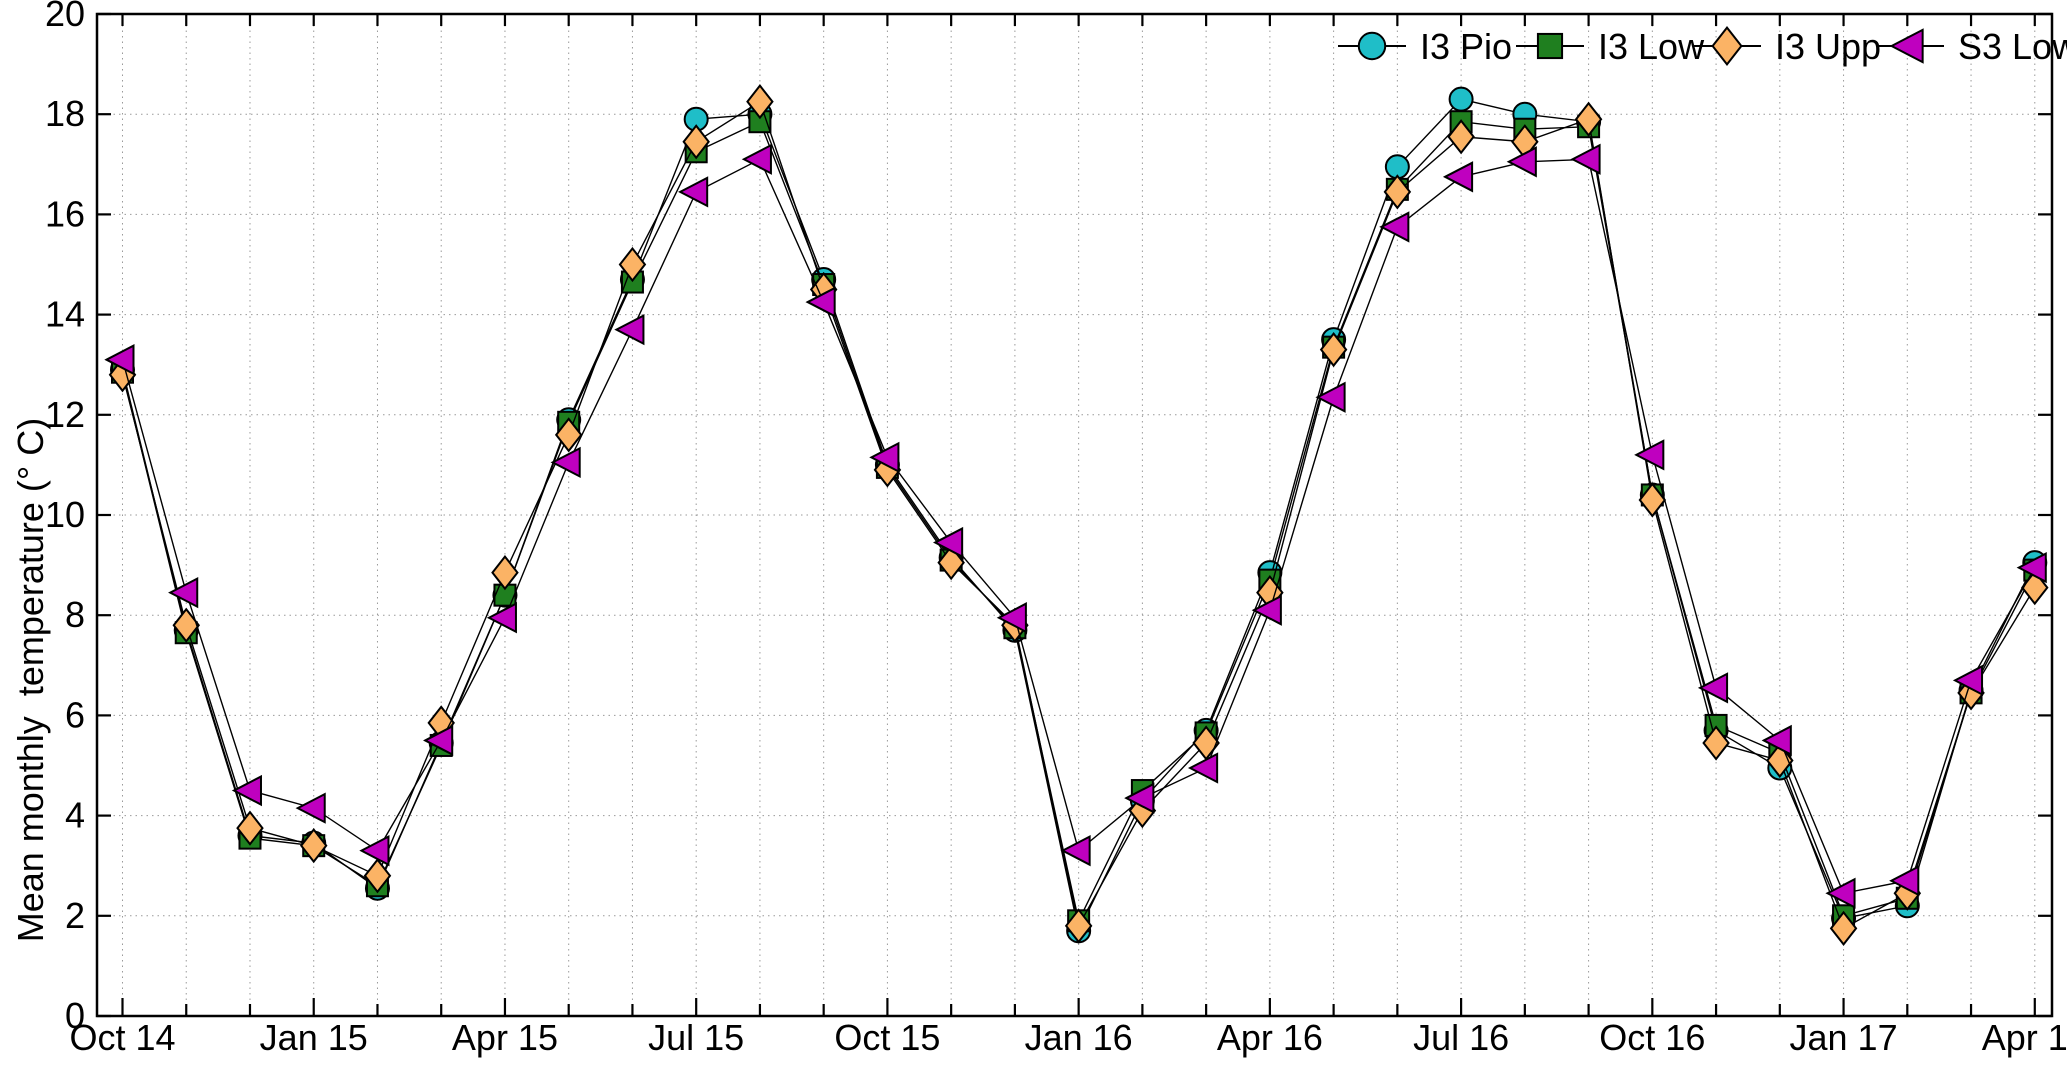 The height and width of the screenshot is (1069, 2067). What do you see at coordinates (1844, 1037) in the screenshot?
I see `x-tick-label: Jan 17` at bounding box center [1844, 1037].